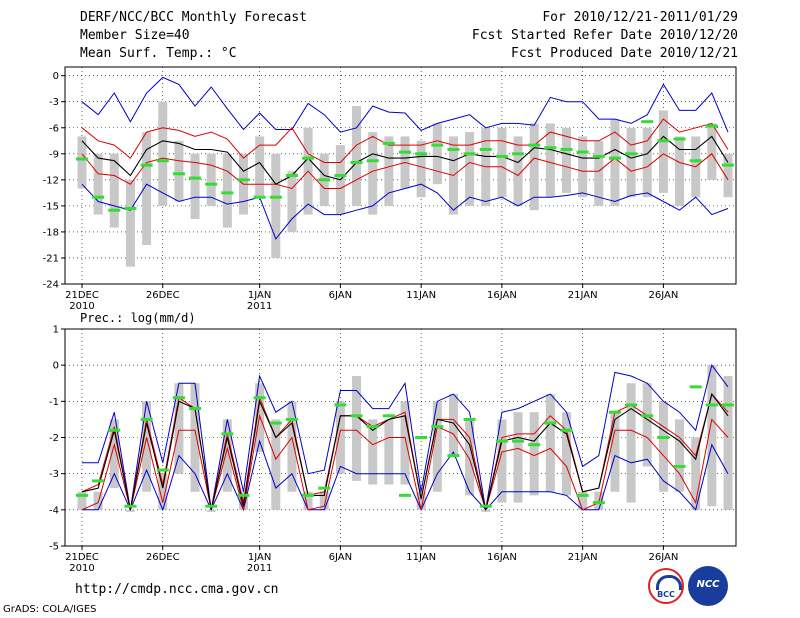  I want to click on y-tick-label: -2, so click(54, 438).